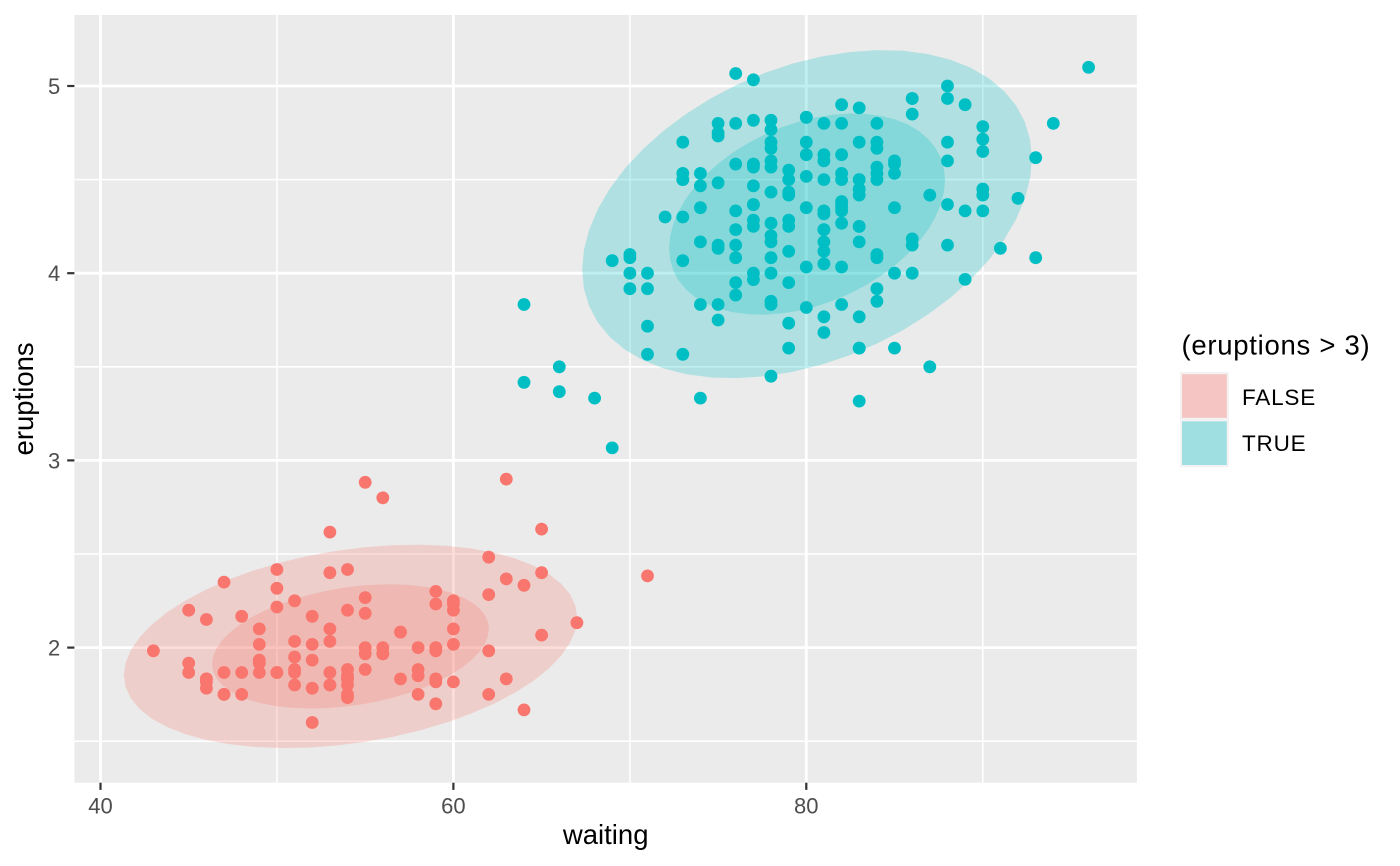  Describe the element at coordinates (54, 460) in the screenshot. I see `svg-text: 3` at that location.